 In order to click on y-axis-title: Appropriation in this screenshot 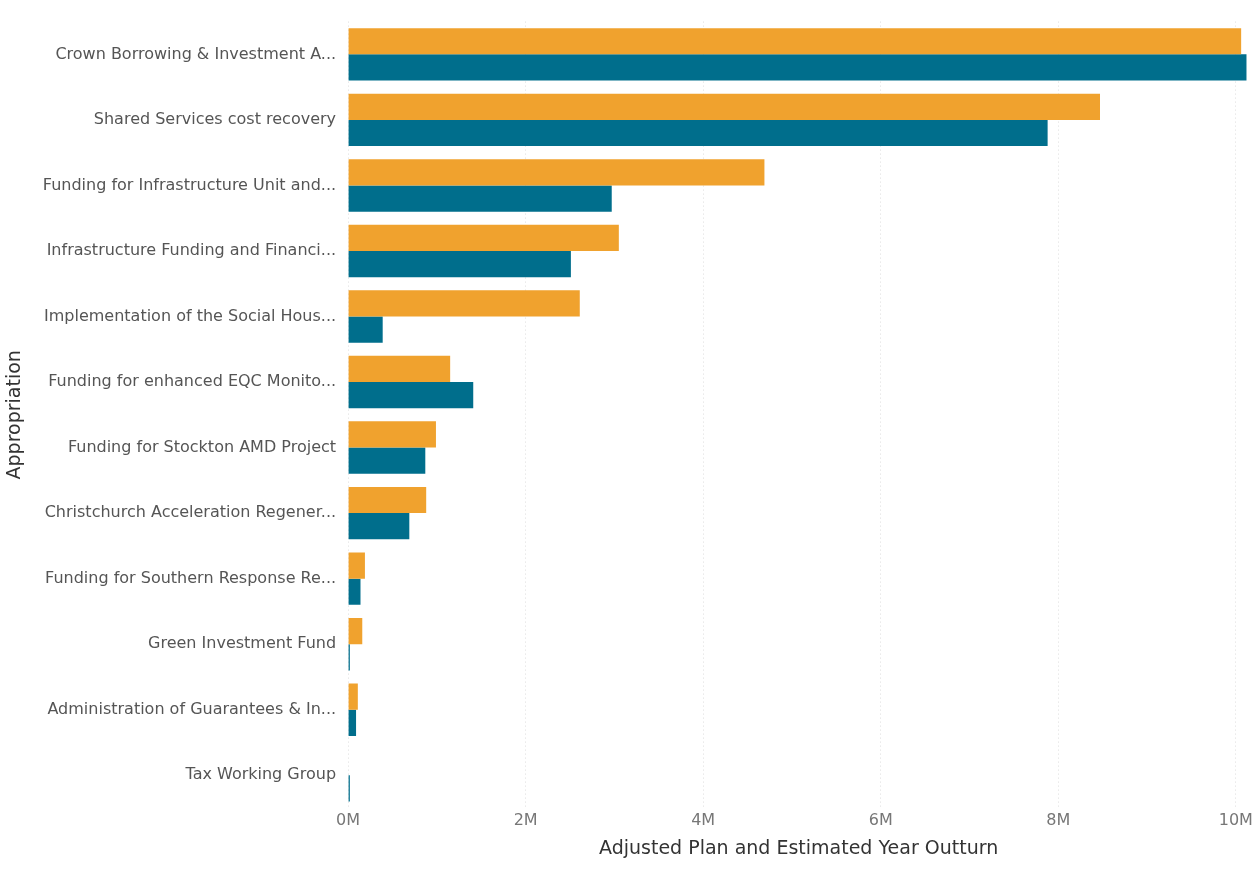, I will do `click(13, 415)`.